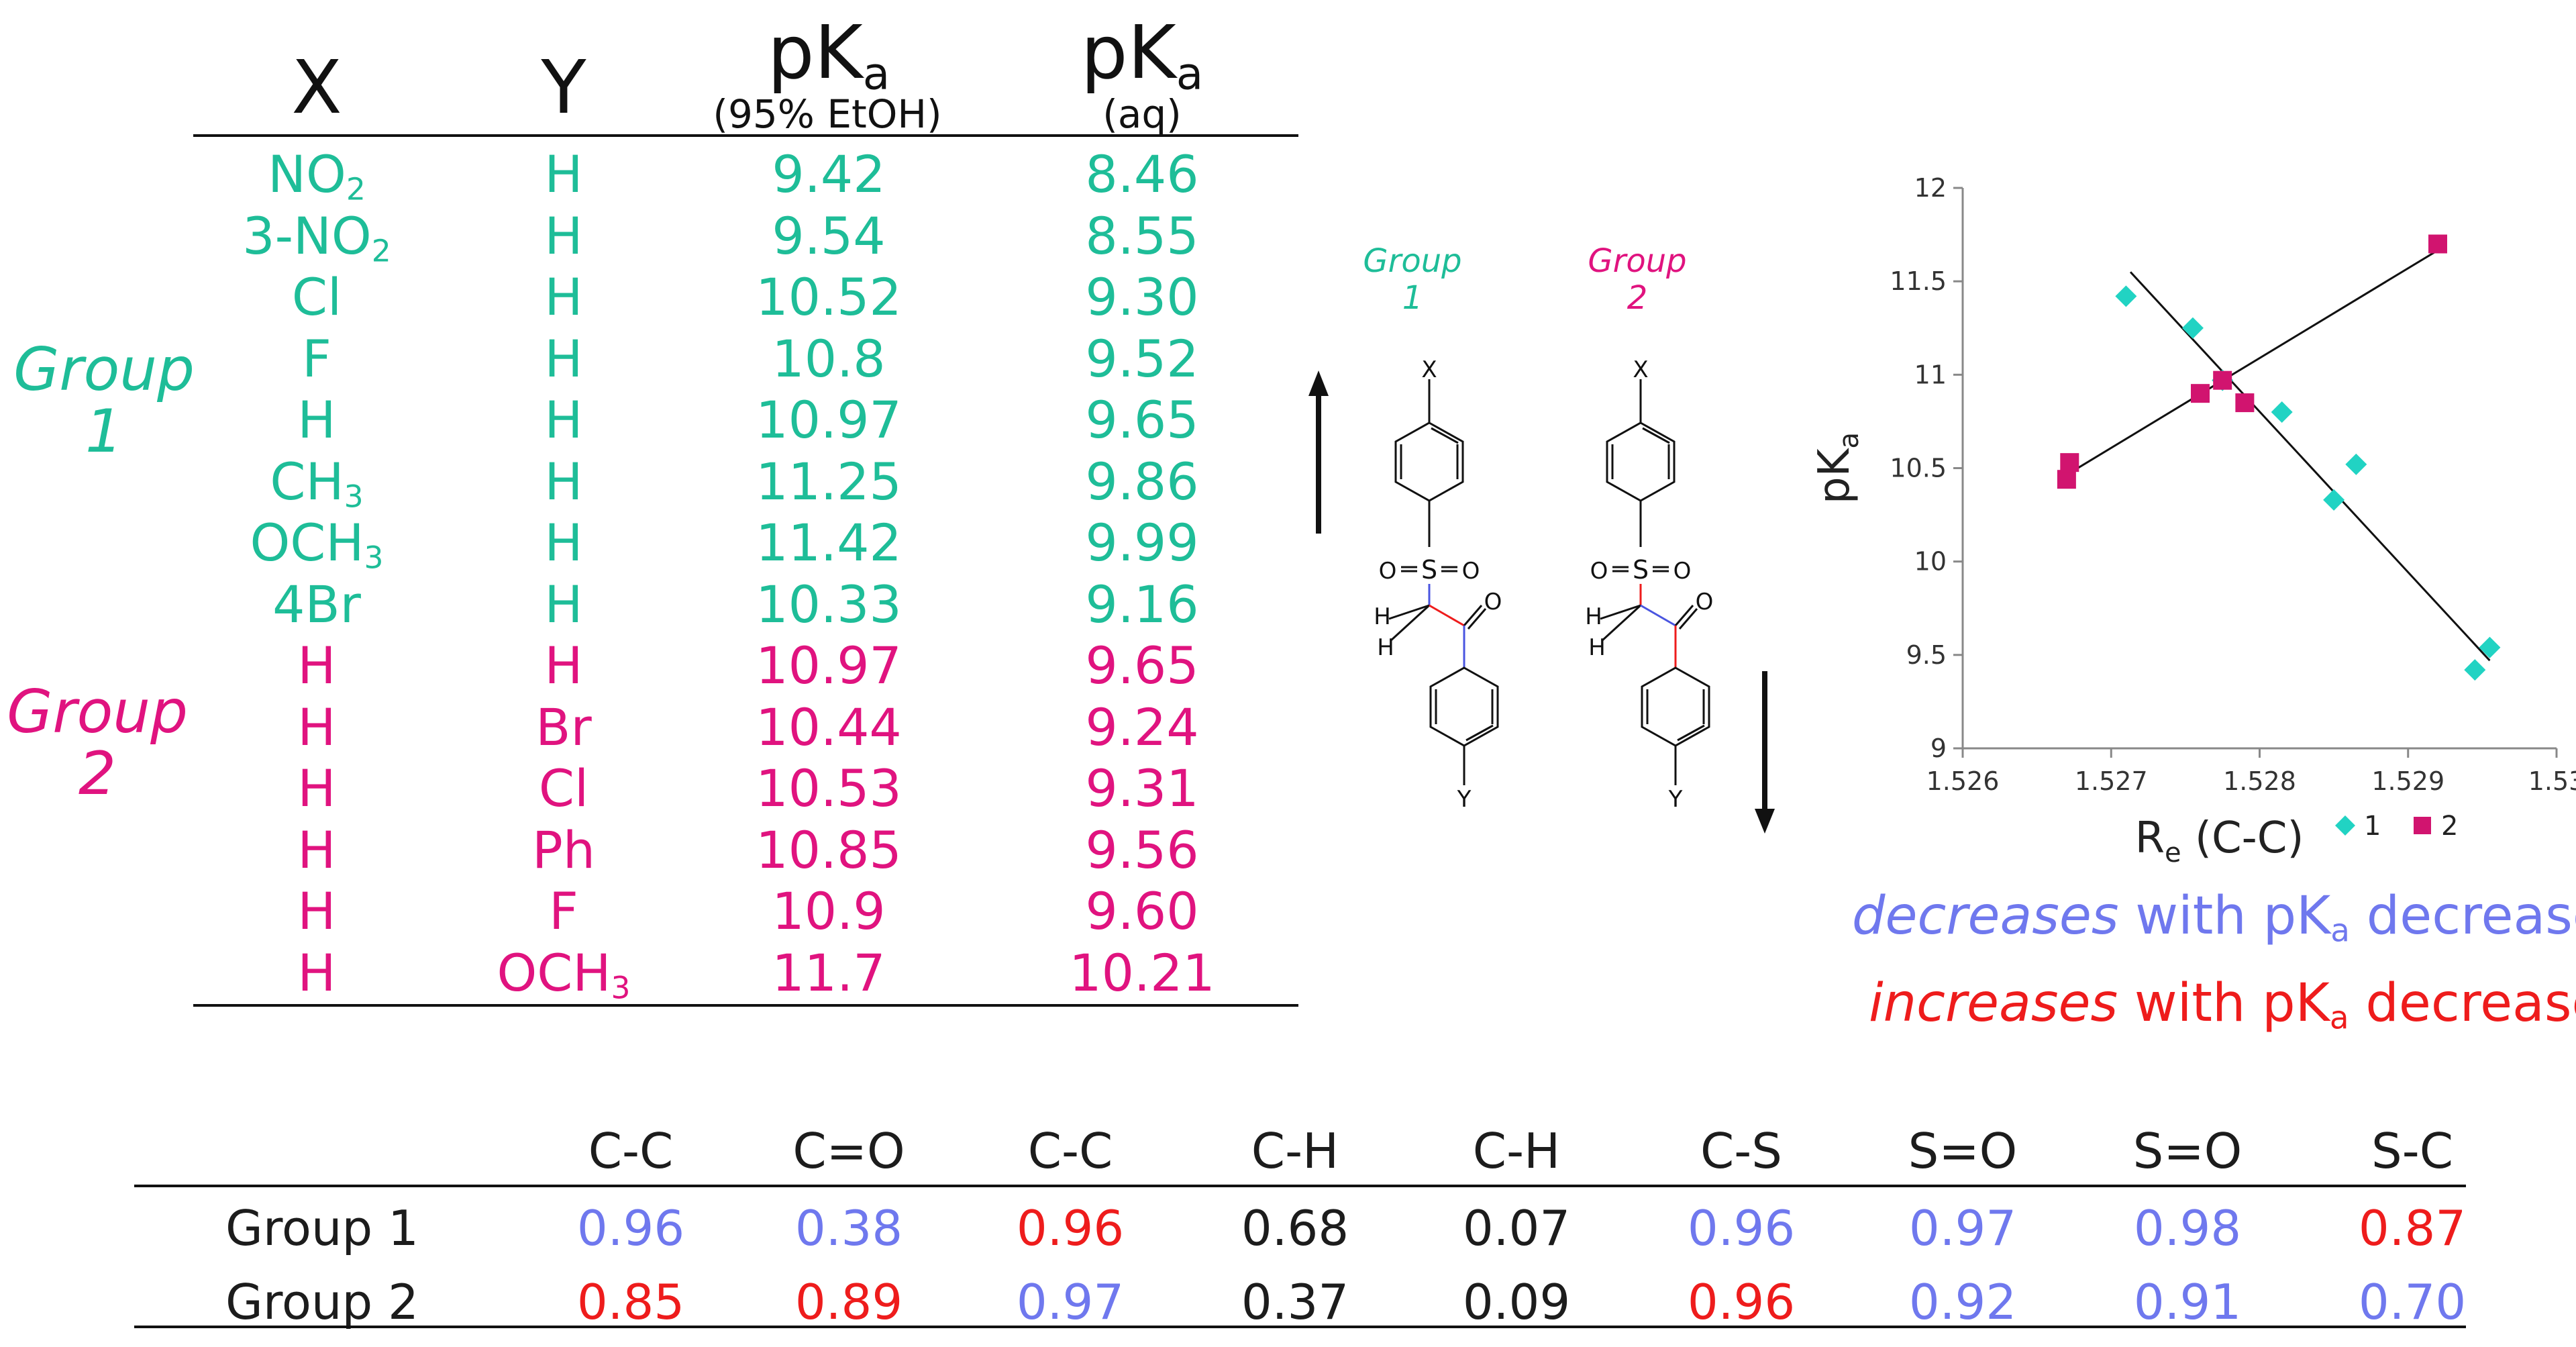 The image size is (2576, 1347). Describe the element at coordinates (1142, 604) in the screenshot. I see `table-cell-pka-aq: 9.16` at that location.